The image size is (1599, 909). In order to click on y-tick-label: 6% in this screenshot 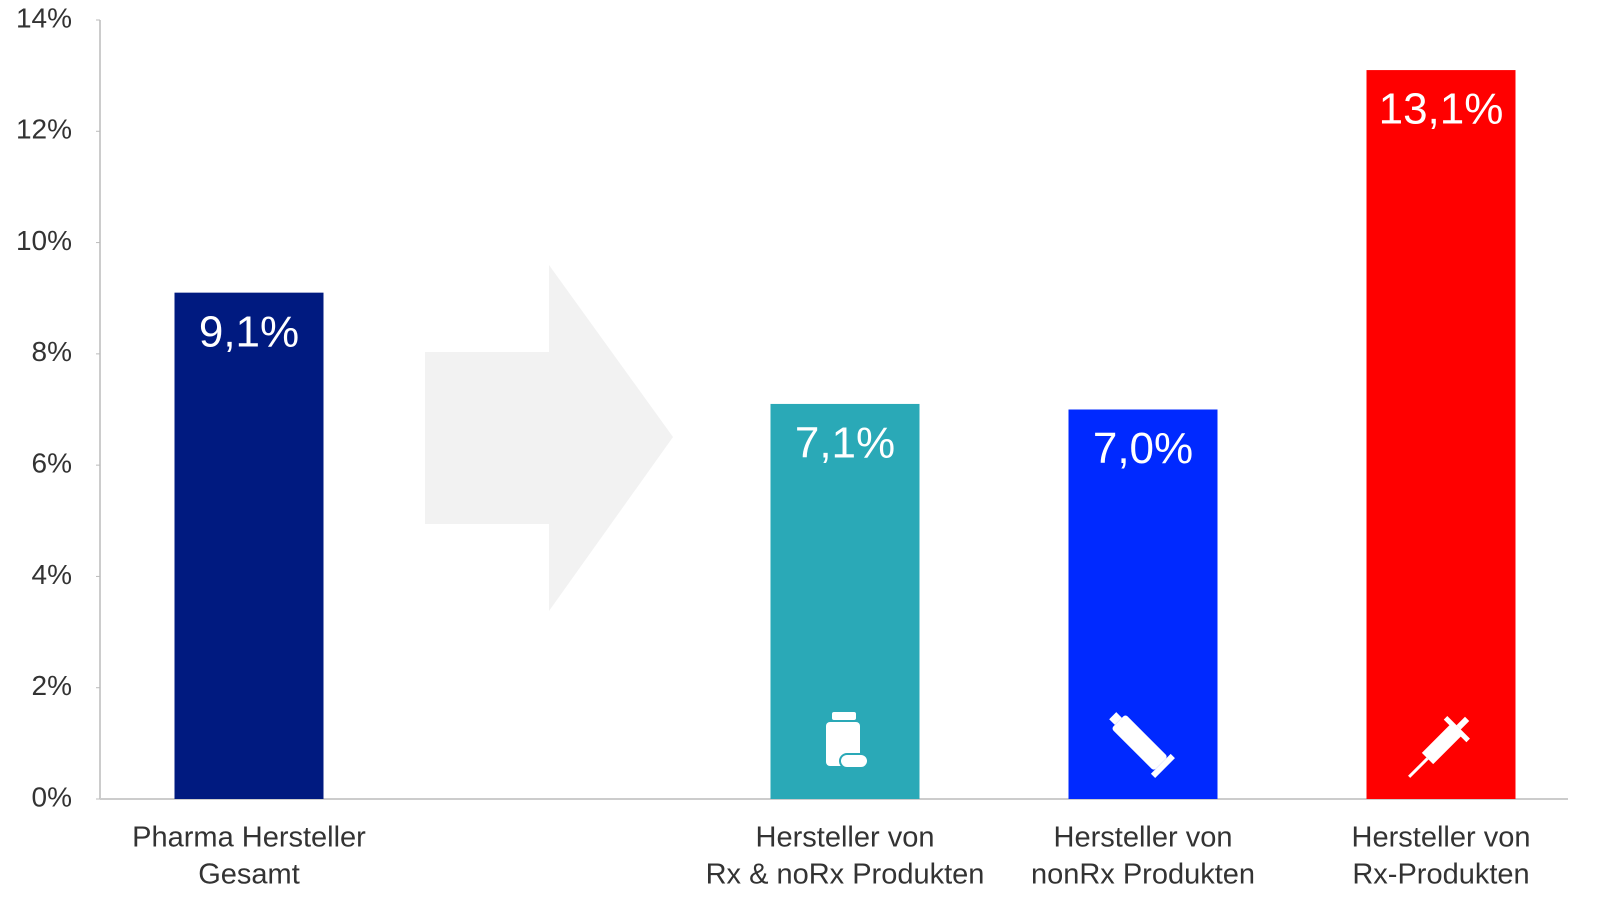, I will do `click(52, 463)`.